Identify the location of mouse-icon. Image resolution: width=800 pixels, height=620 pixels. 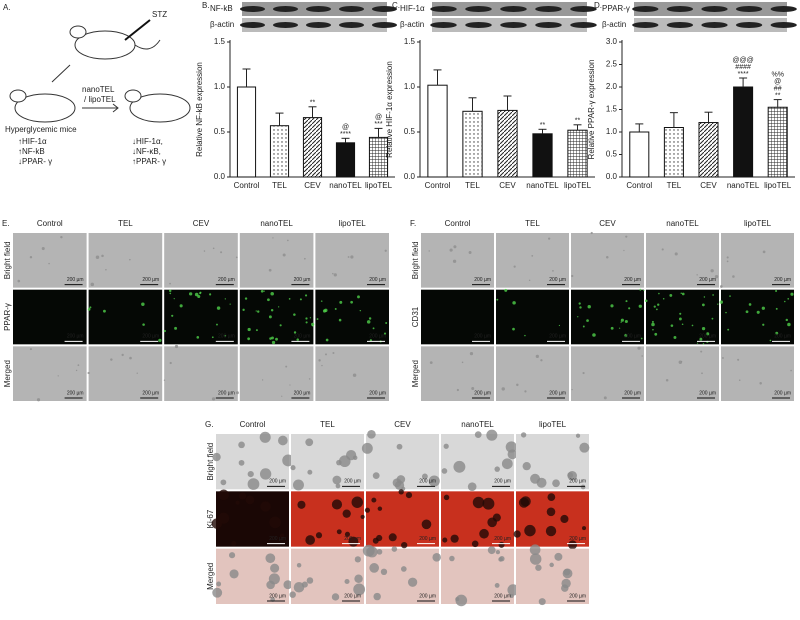
(18, 96).